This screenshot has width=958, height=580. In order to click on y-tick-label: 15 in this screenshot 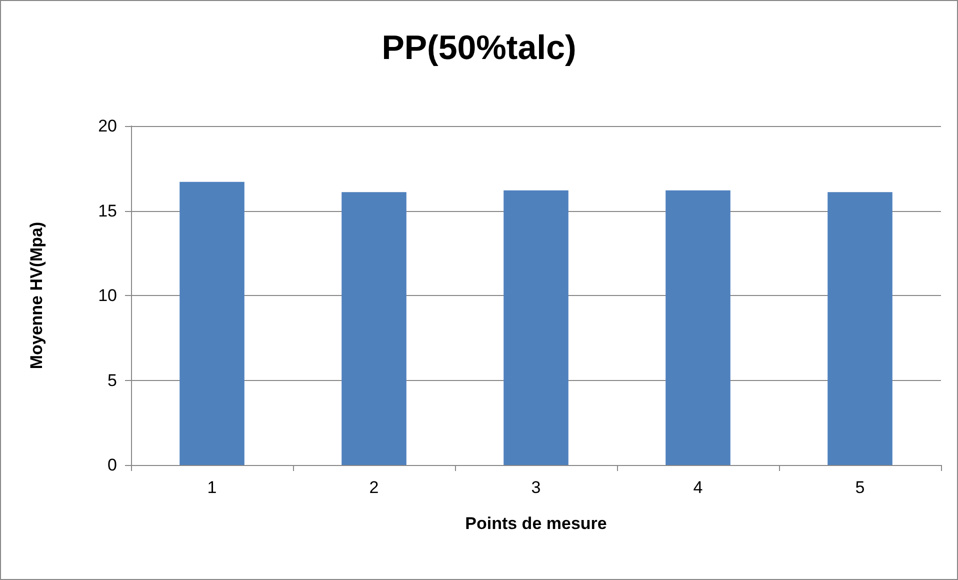, I will do `click(107, 210)`.